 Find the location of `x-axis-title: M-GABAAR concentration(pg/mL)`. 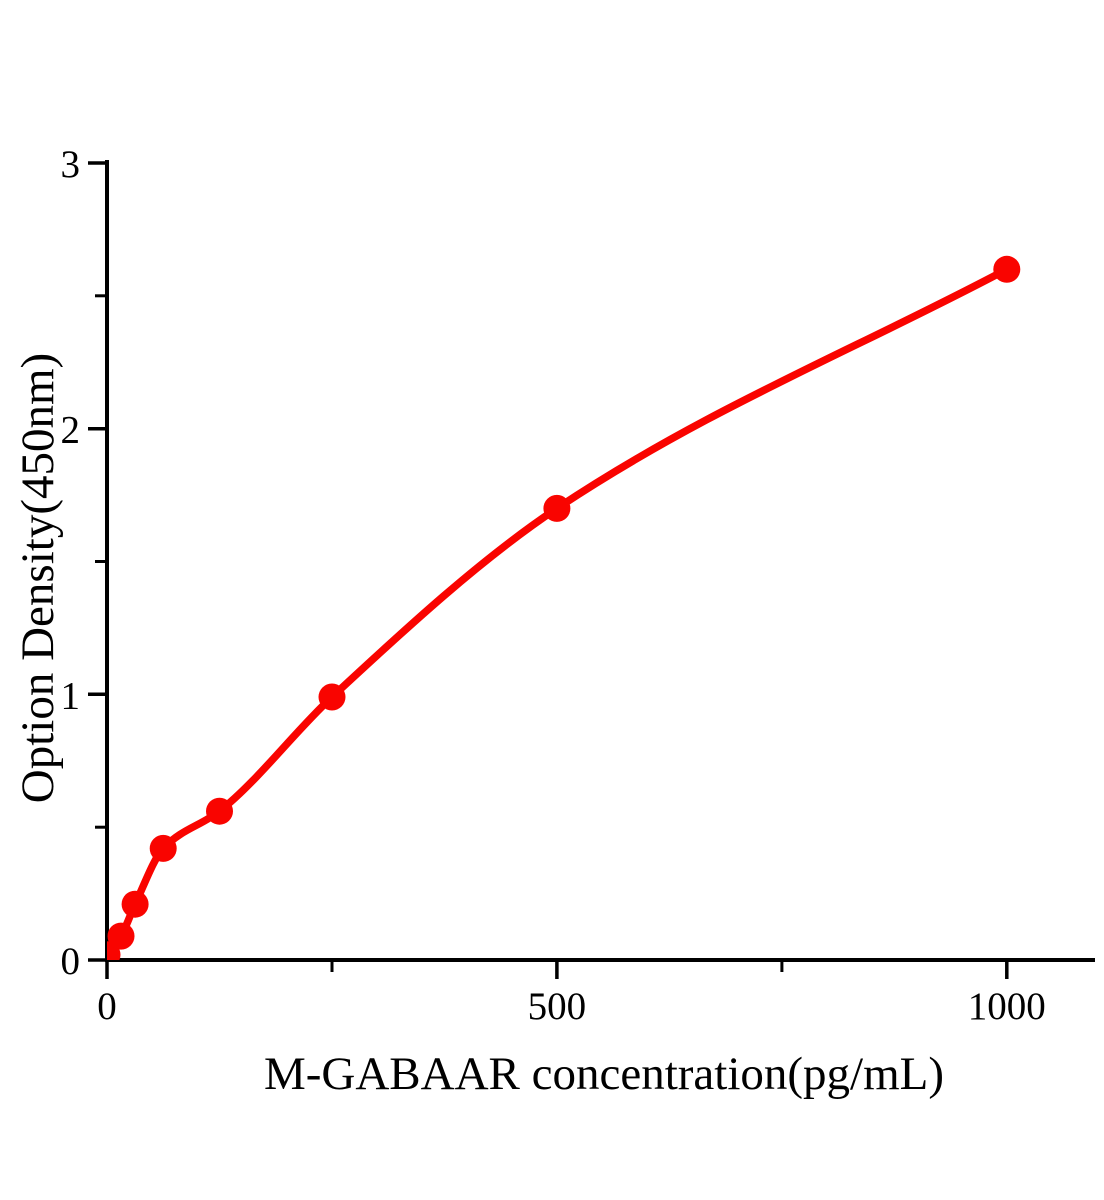

x-axis-title: M-GABAAR concentration(pg/mL) is located at coordinates (604, 1074).